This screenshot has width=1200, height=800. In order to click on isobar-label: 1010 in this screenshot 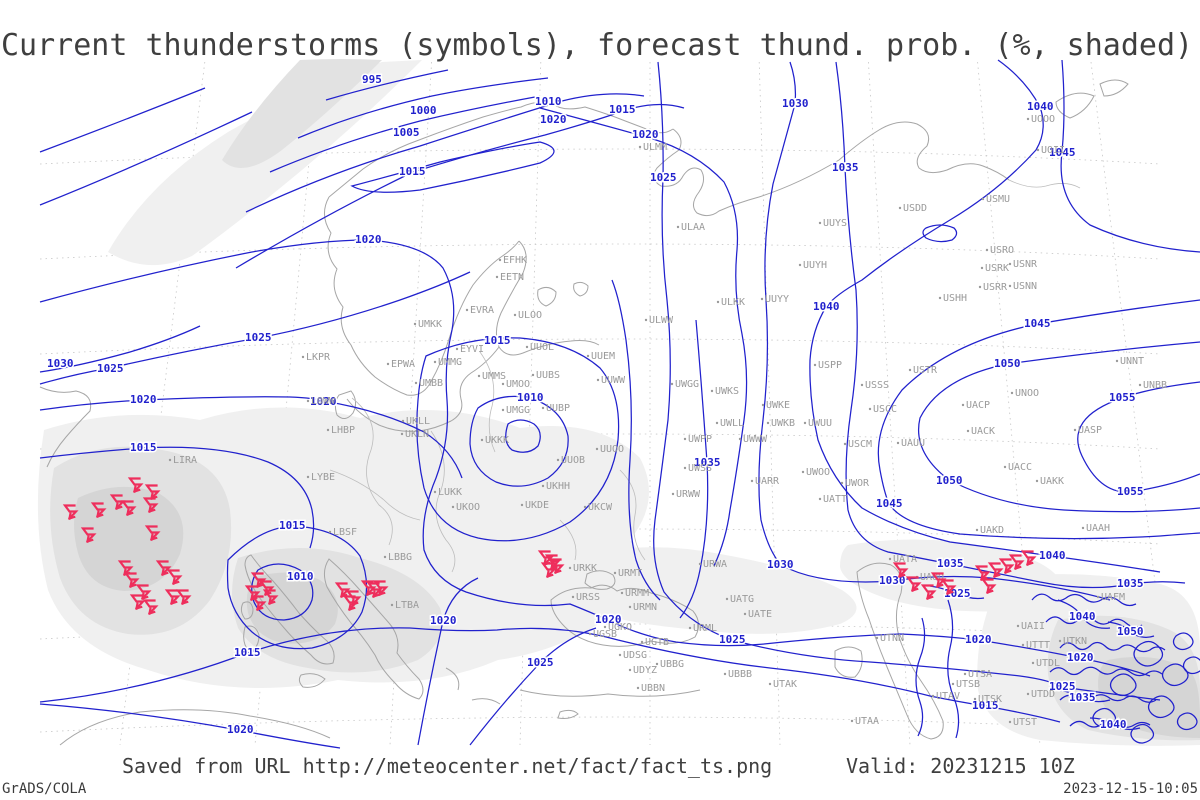, I will do `click(530, 397)`.